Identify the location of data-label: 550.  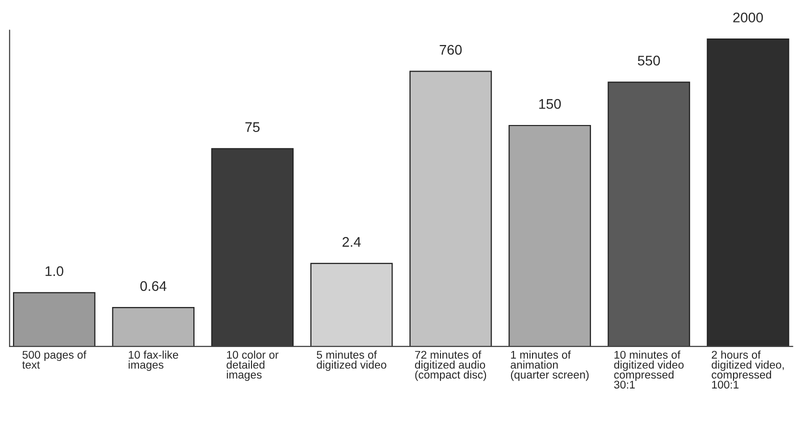
(649, 61).